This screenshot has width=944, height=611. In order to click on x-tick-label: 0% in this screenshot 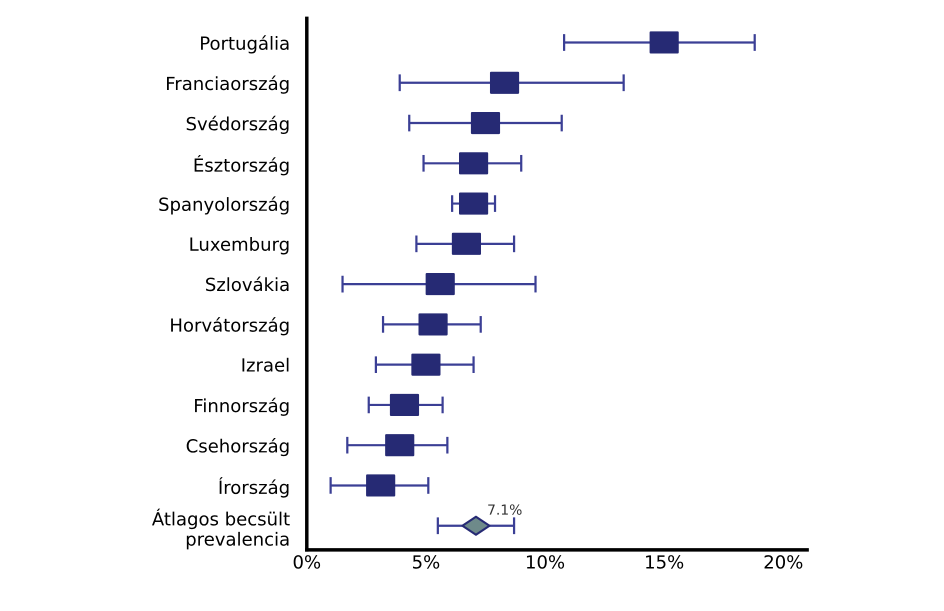, I will do `click(307, 562)`.